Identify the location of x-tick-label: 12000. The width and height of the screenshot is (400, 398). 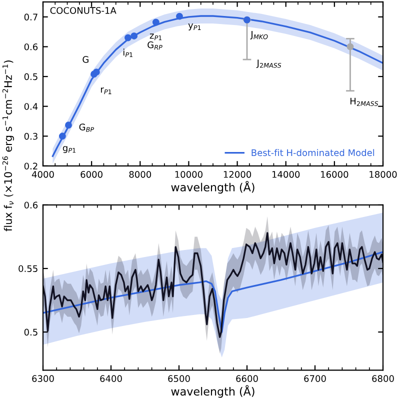
(238, 174).